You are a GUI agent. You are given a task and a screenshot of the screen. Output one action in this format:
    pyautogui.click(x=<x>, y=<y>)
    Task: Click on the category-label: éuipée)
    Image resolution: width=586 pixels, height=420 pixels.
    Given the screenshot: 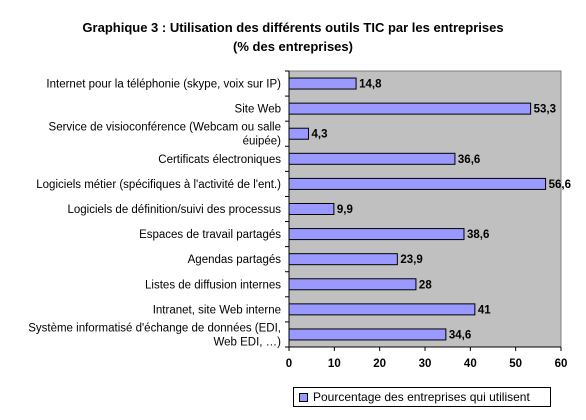 What is the action you would take?
    pyautogui.click(x=262, y=142)
    